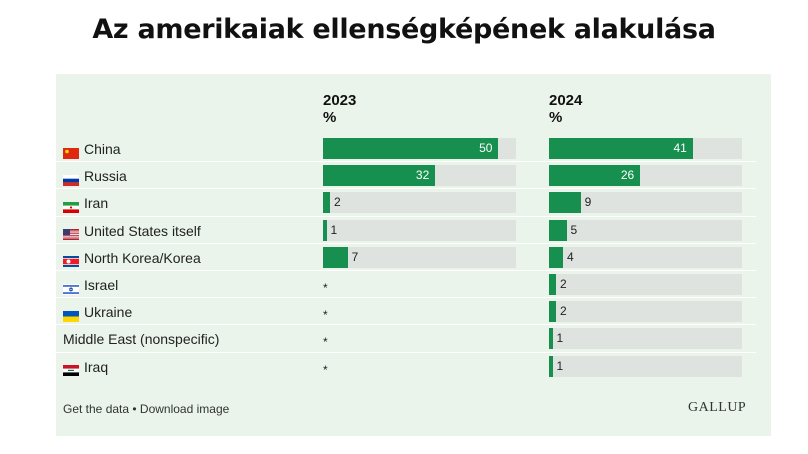 The image size is (808, 454). What do you see at coordinates (325, 230) in the screenshot?
I see `bar-2023-united-states-itself` at bounding box center [325, 230].